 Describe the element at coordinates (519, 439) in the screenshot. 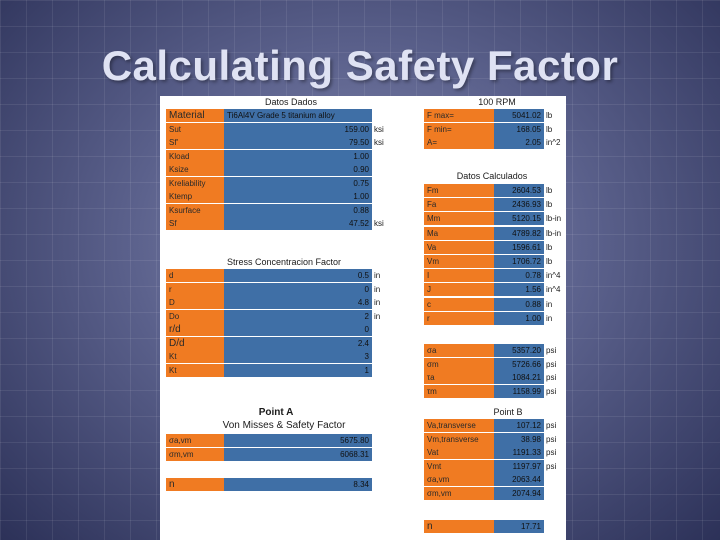

I see `row-value: 38.98` at that location.